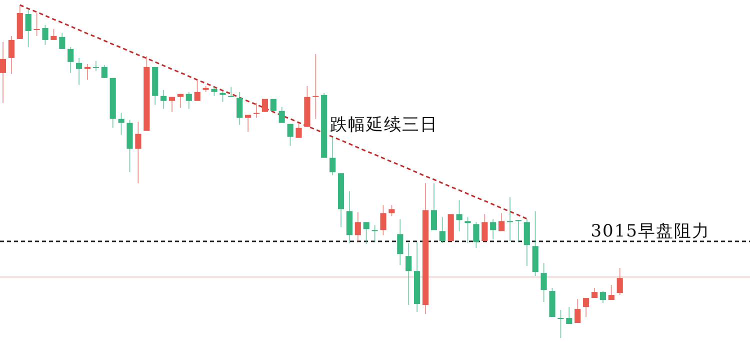  What do you see at coordinates (650, 231) in the screenshot?
I see `ref-line-label: 3015早盘阻力` at bounding box center [650, 231].